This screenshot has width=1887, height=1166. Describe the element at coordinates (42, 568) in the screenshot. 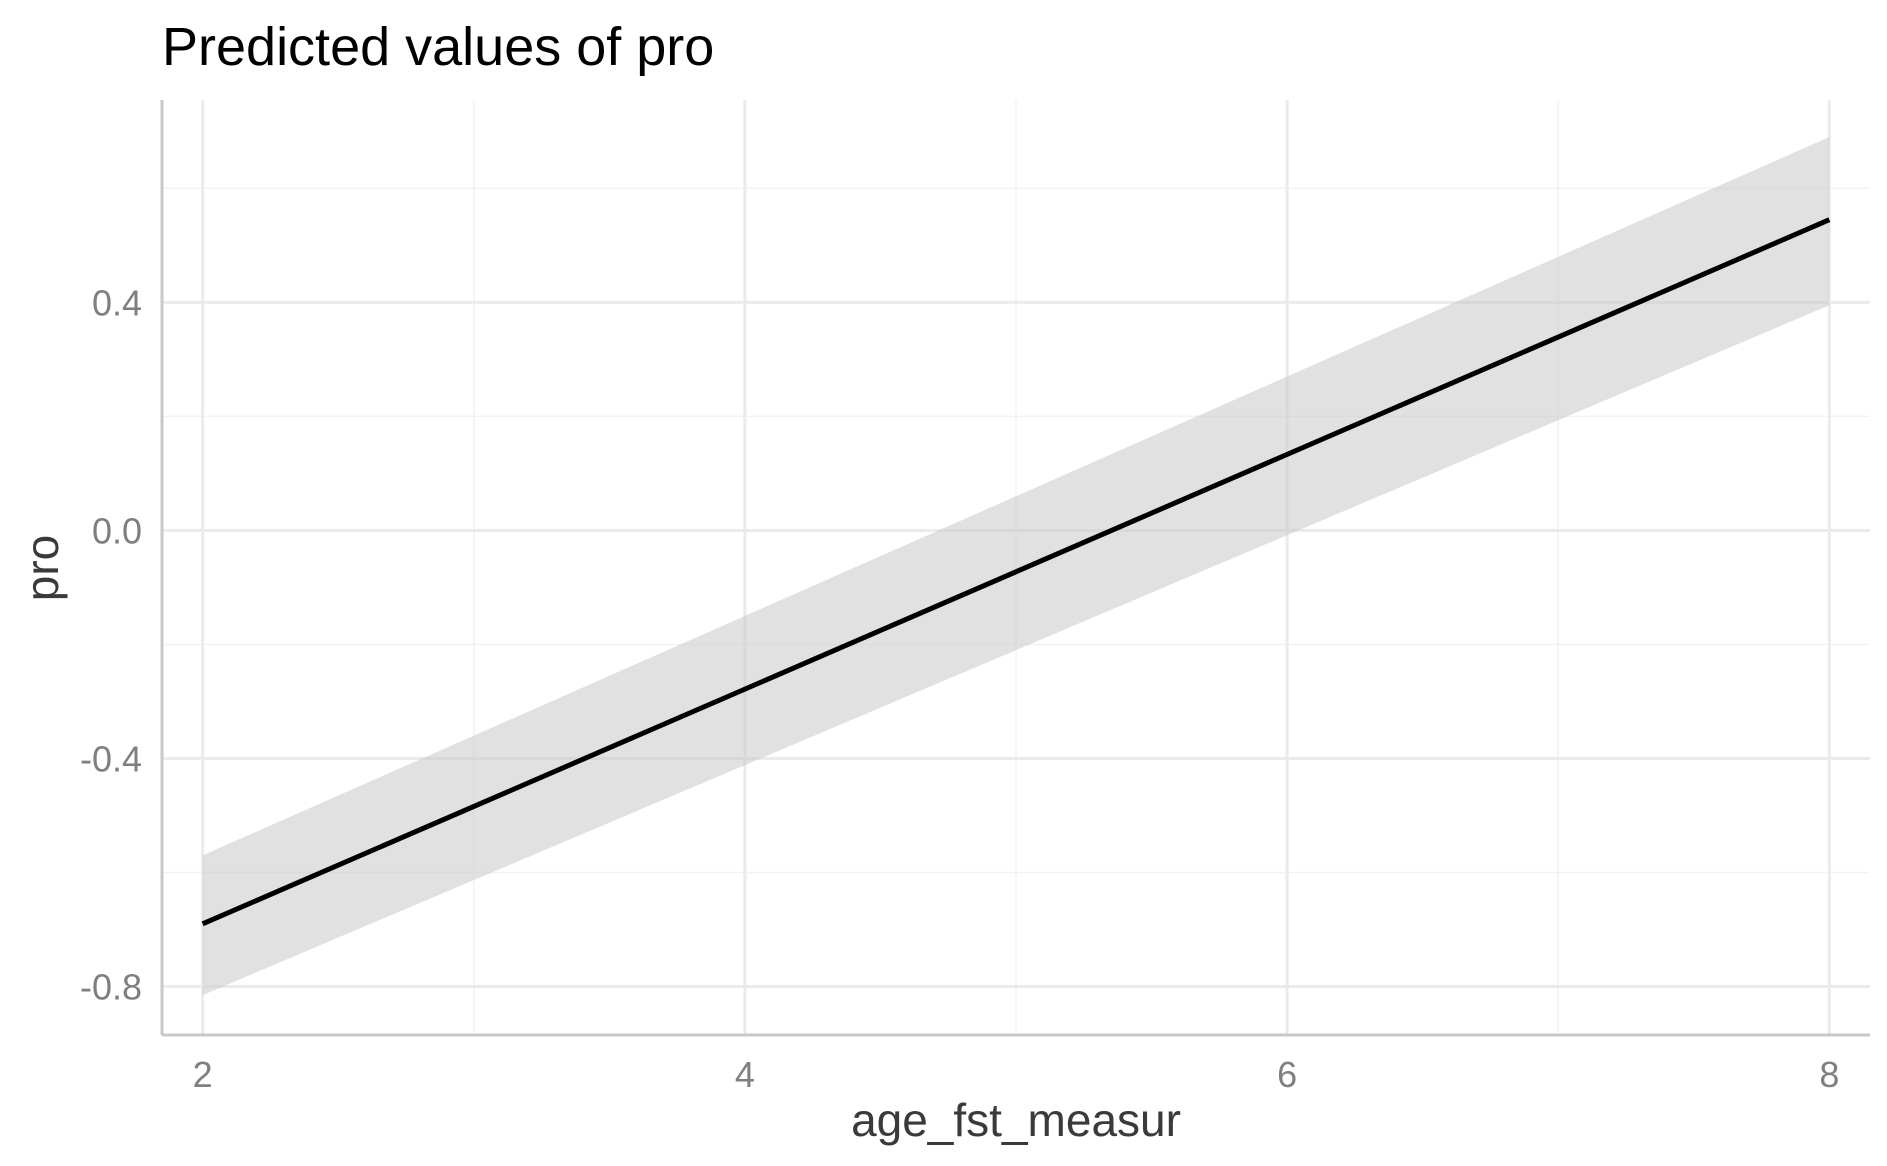

I see `y-axis-title: pro` at that location.